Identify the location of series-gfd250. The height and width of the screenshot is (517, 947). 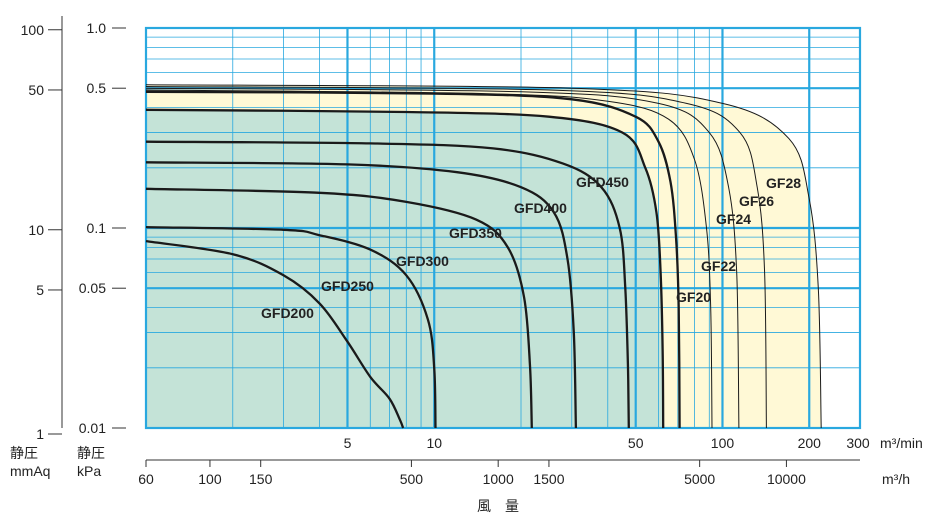
(291, 327).